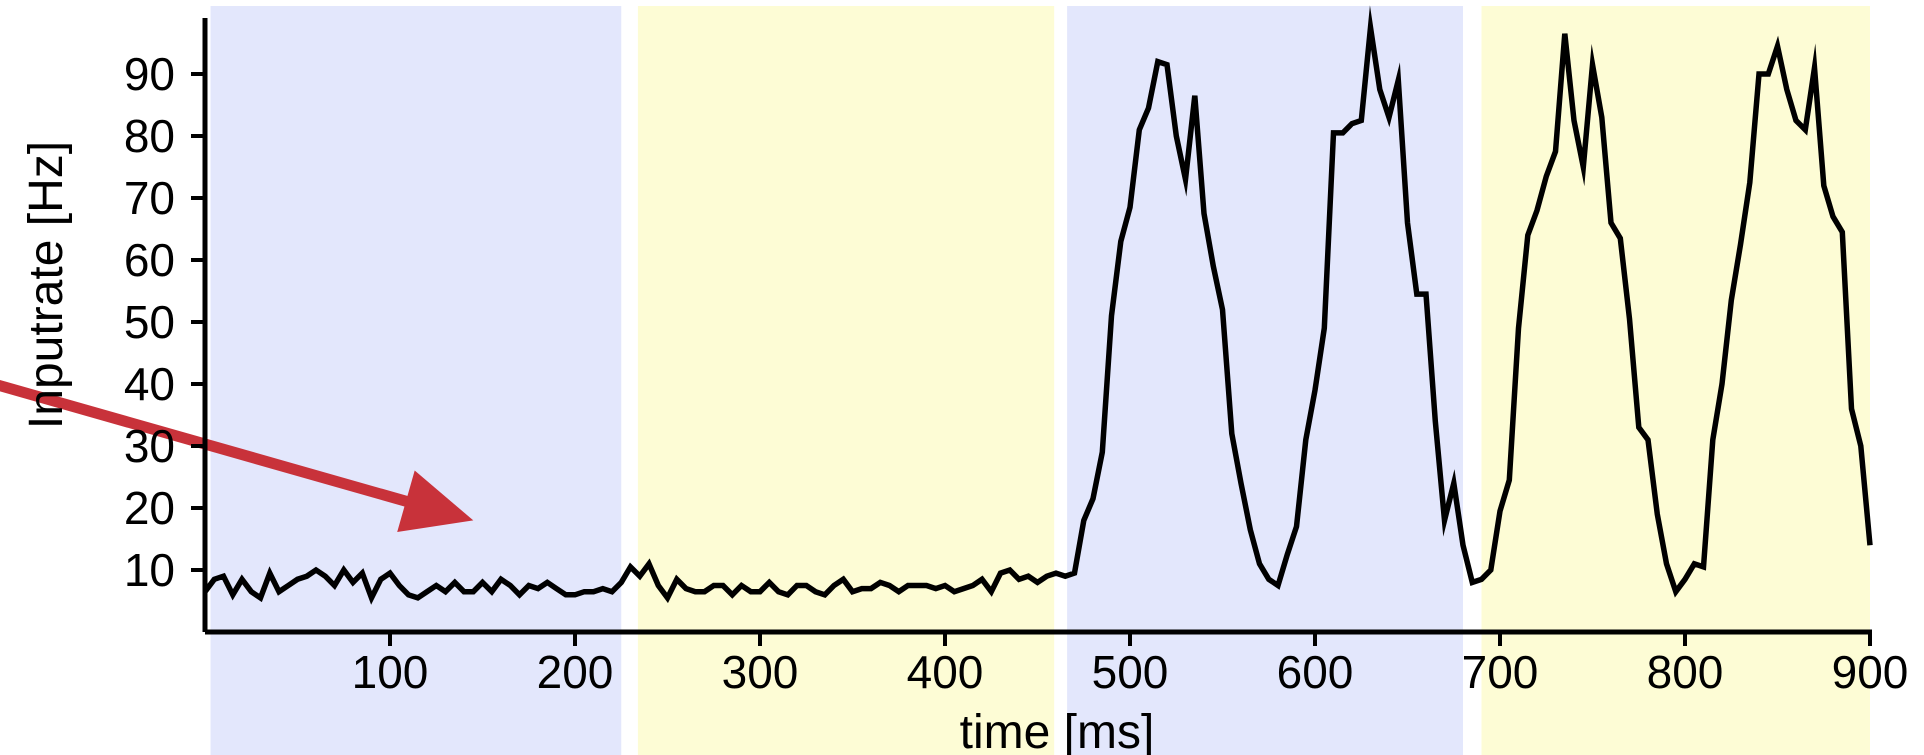 The image size is (1924, 755). I want to click on y-tick-label: 30, so click(149, 446).